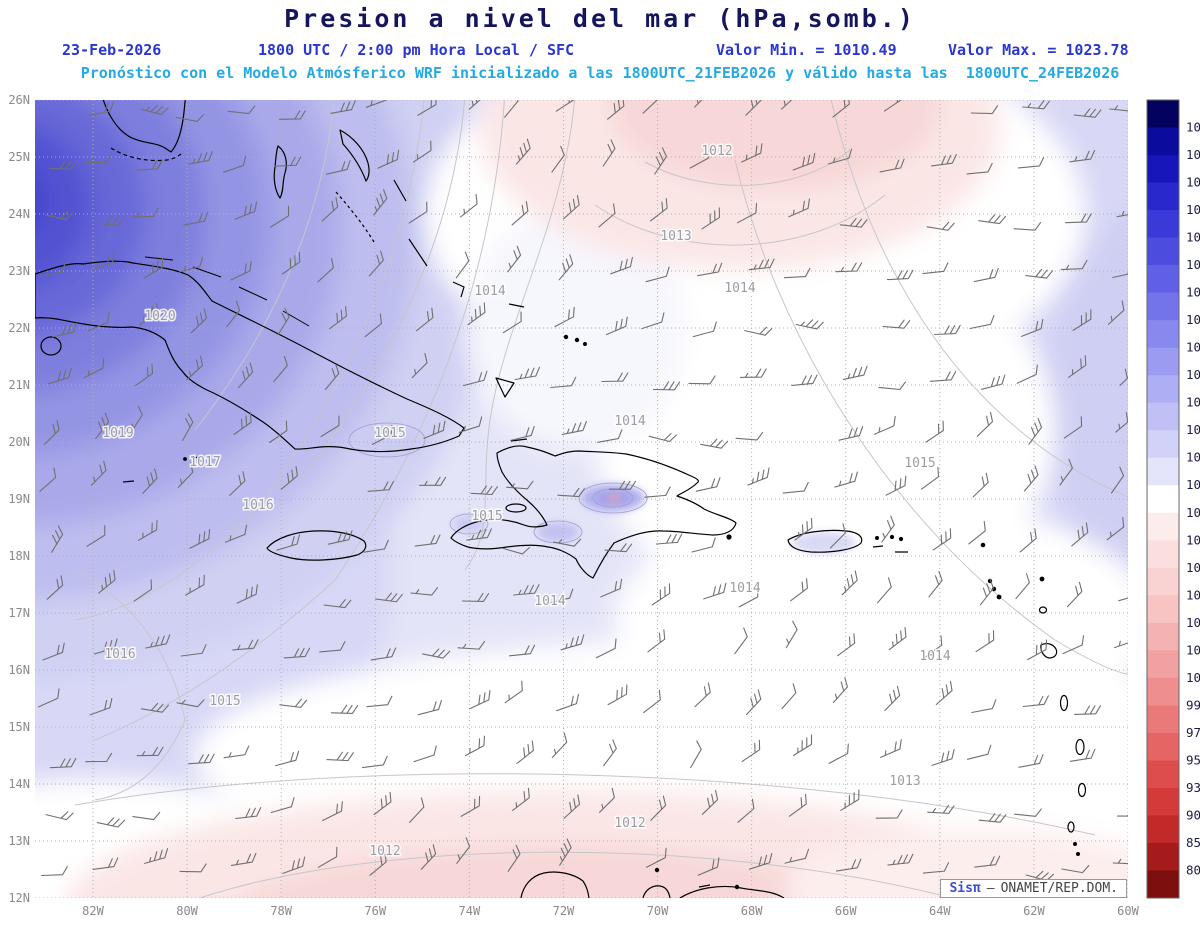 The width and height of the screenshot is (1200, 927). Describe the element at coordinates (1193, 402) in the screenshot. I see `colorbar-label: 1017` at that location.